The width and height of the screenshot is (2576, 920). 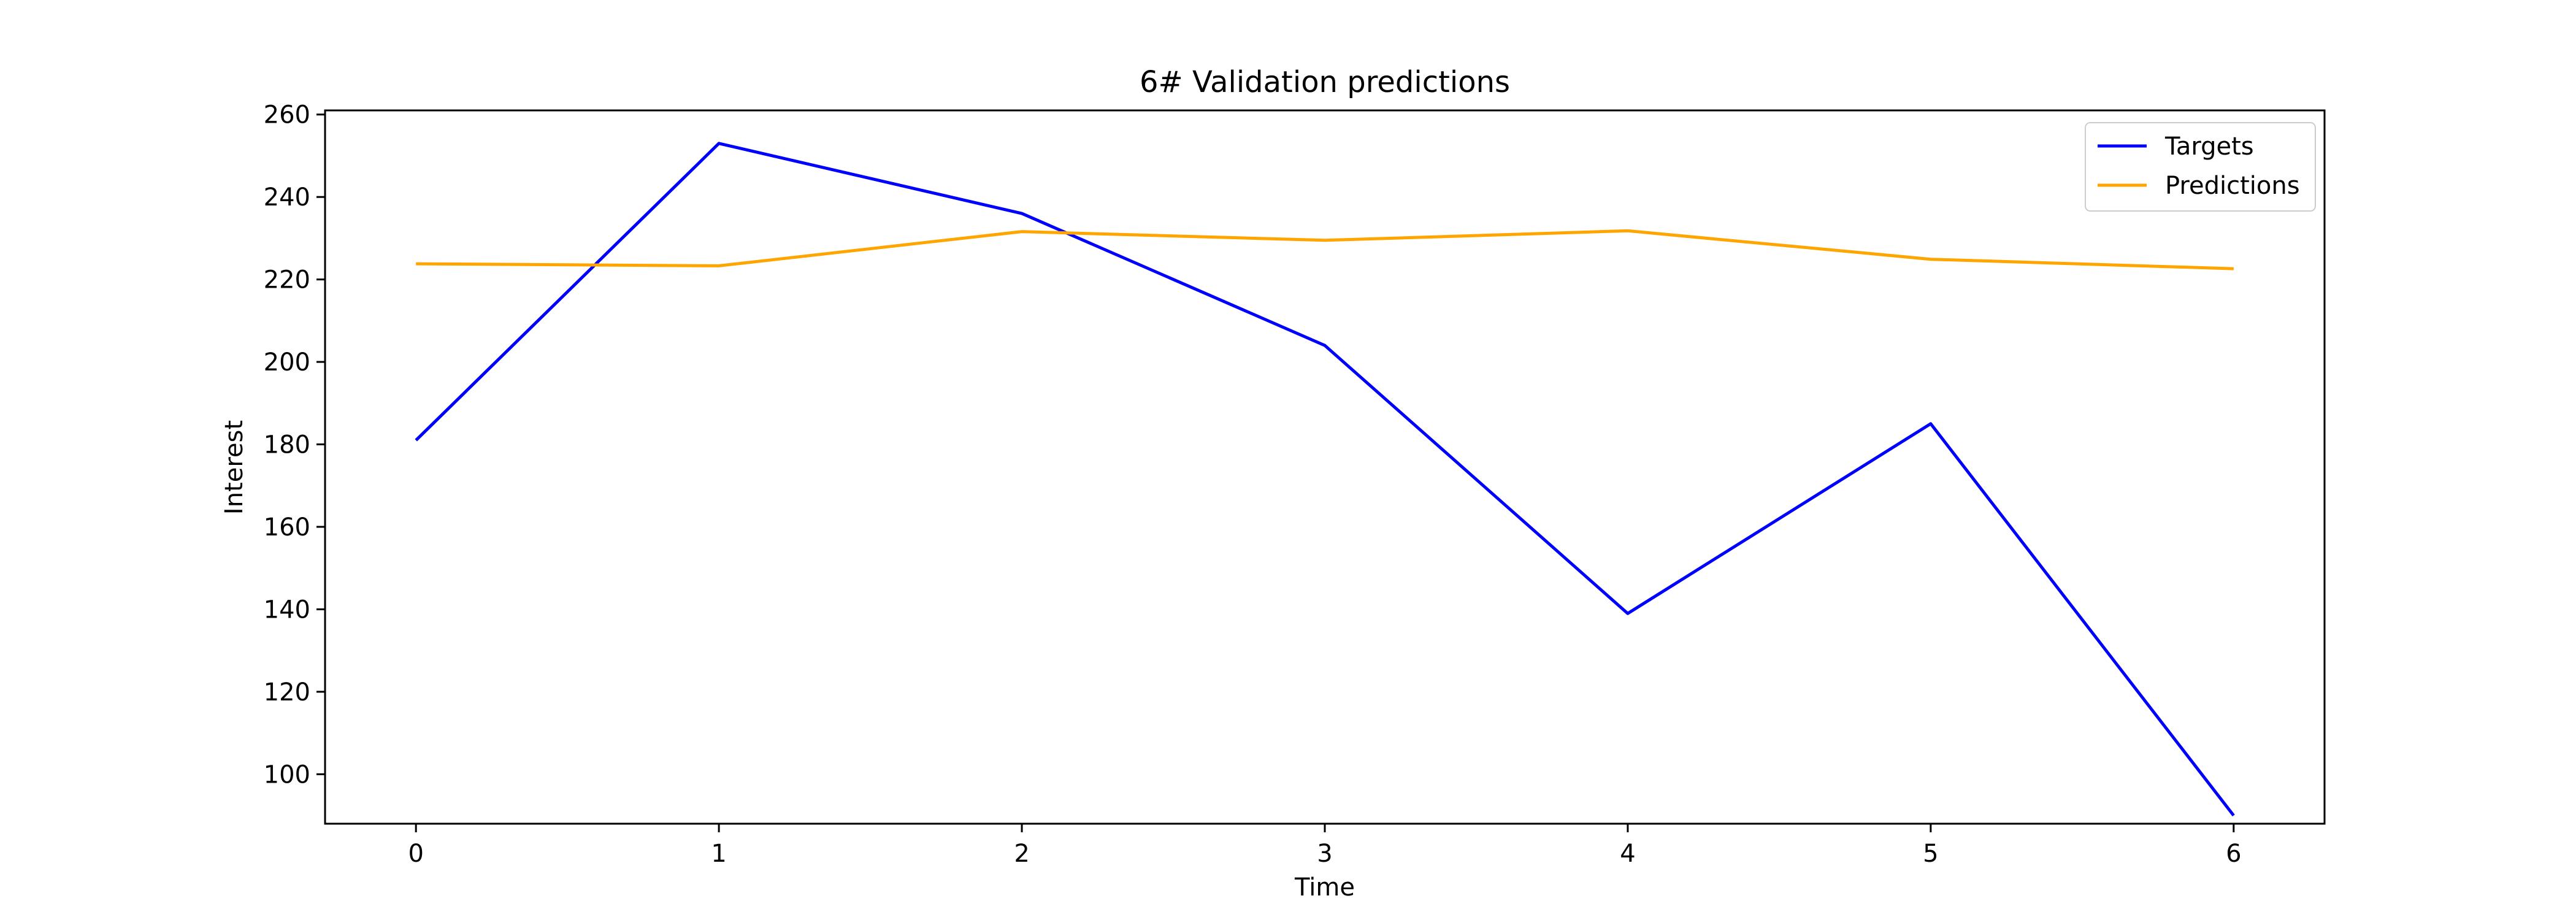 I want to click on legend-label-targets: Targets, so click(x=2209, y=146).